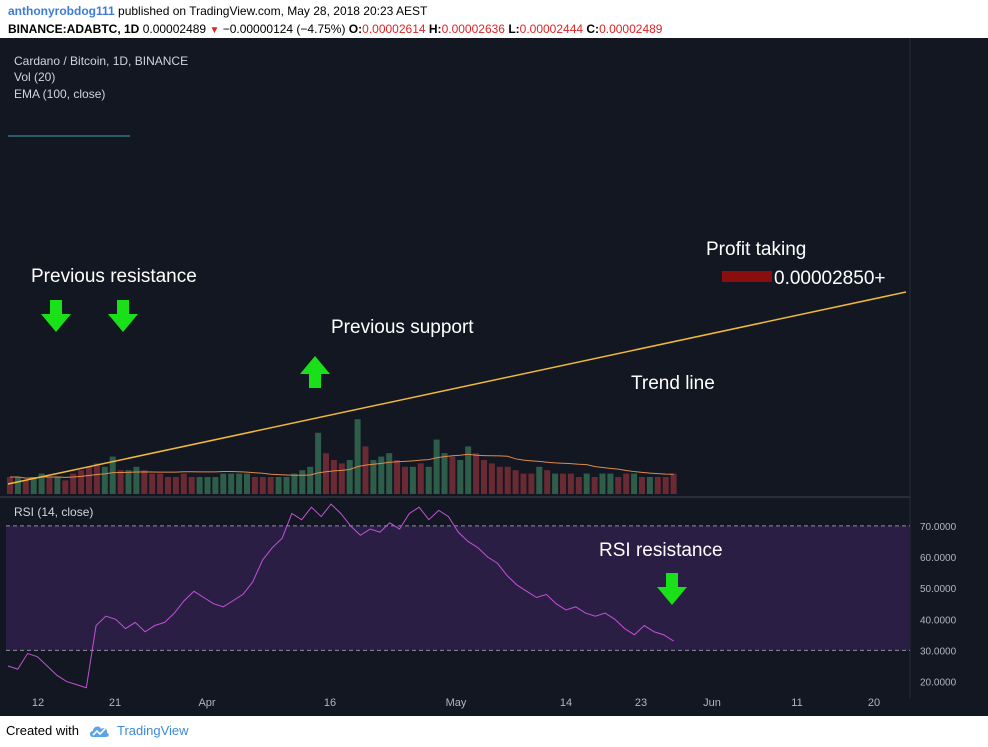  I want to click on time-tick-label: Jun, so click(712, 703).